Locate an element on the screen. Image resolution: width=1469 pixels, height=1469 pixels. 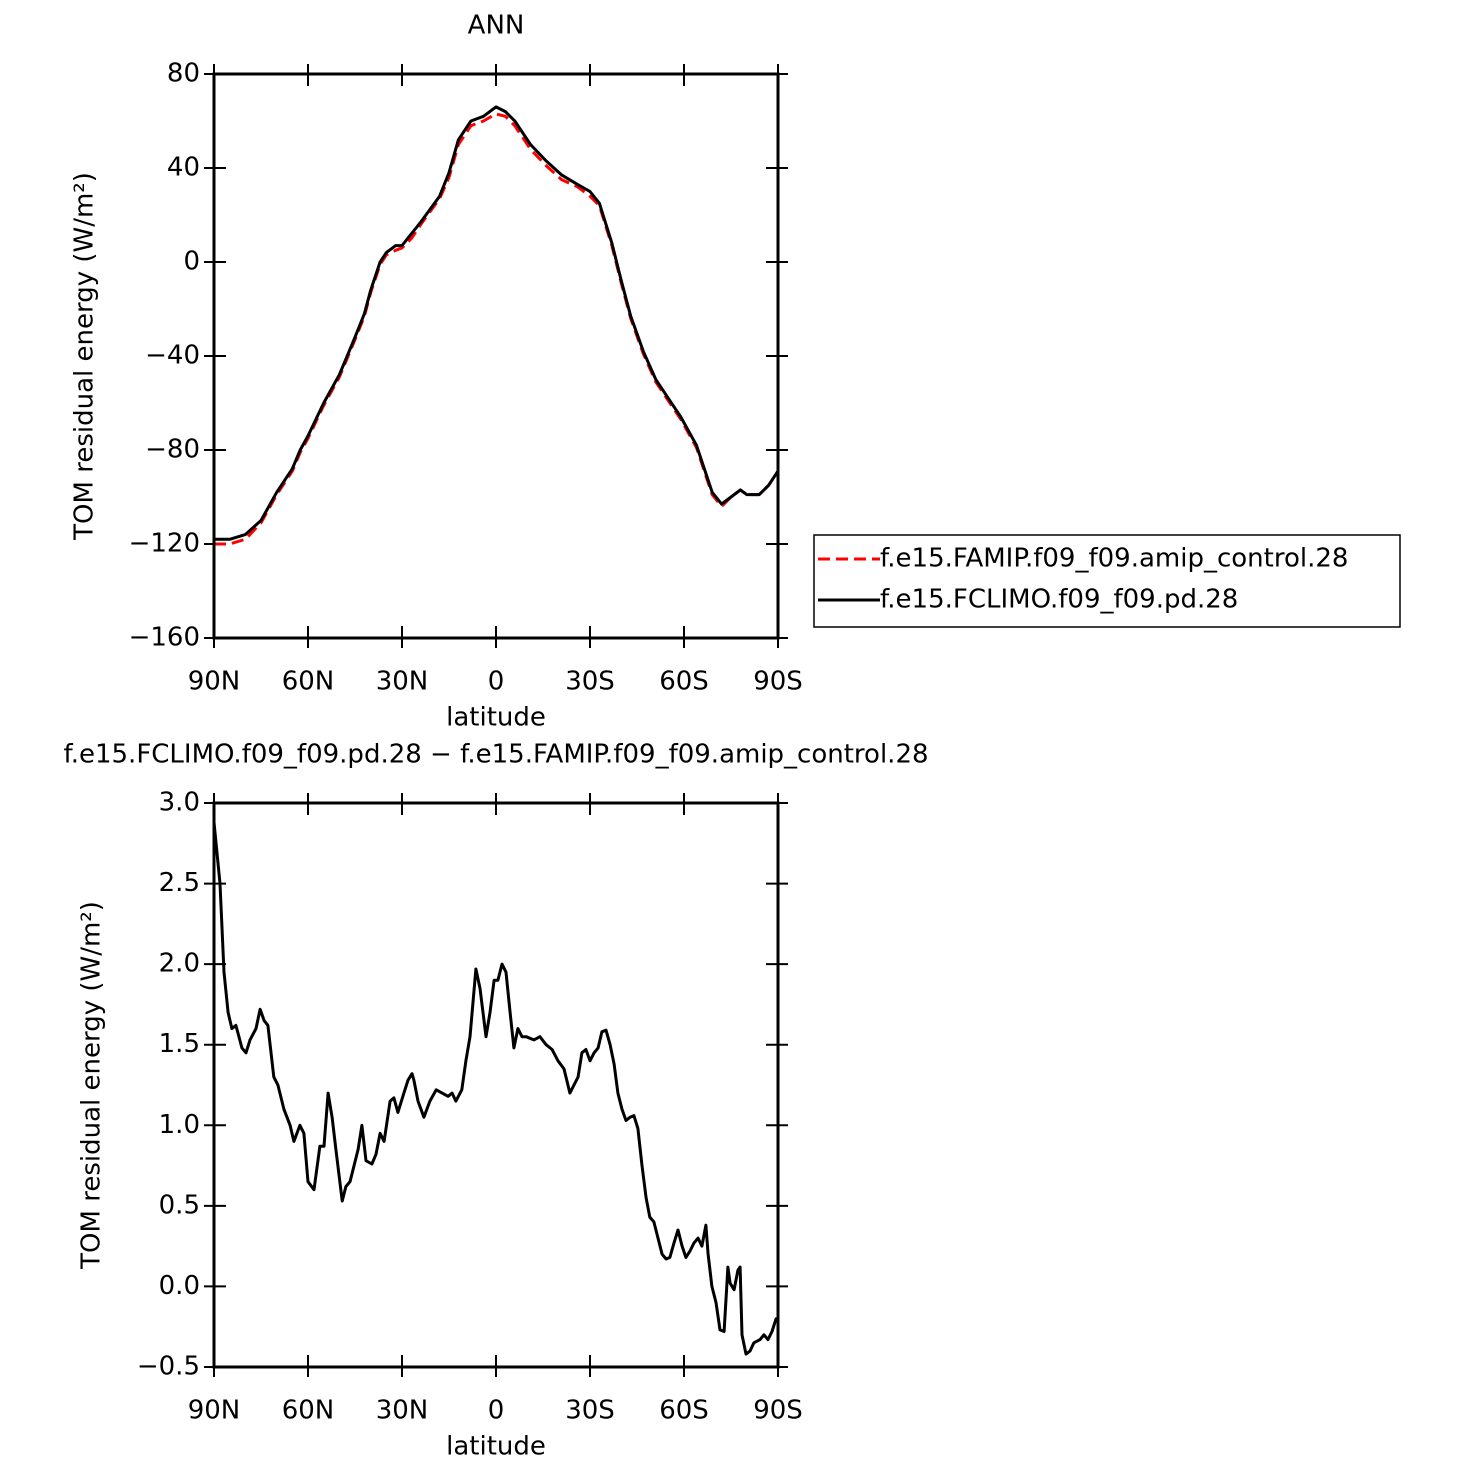
y-tick-label: 3.0 is located at coordinates (179, 803).